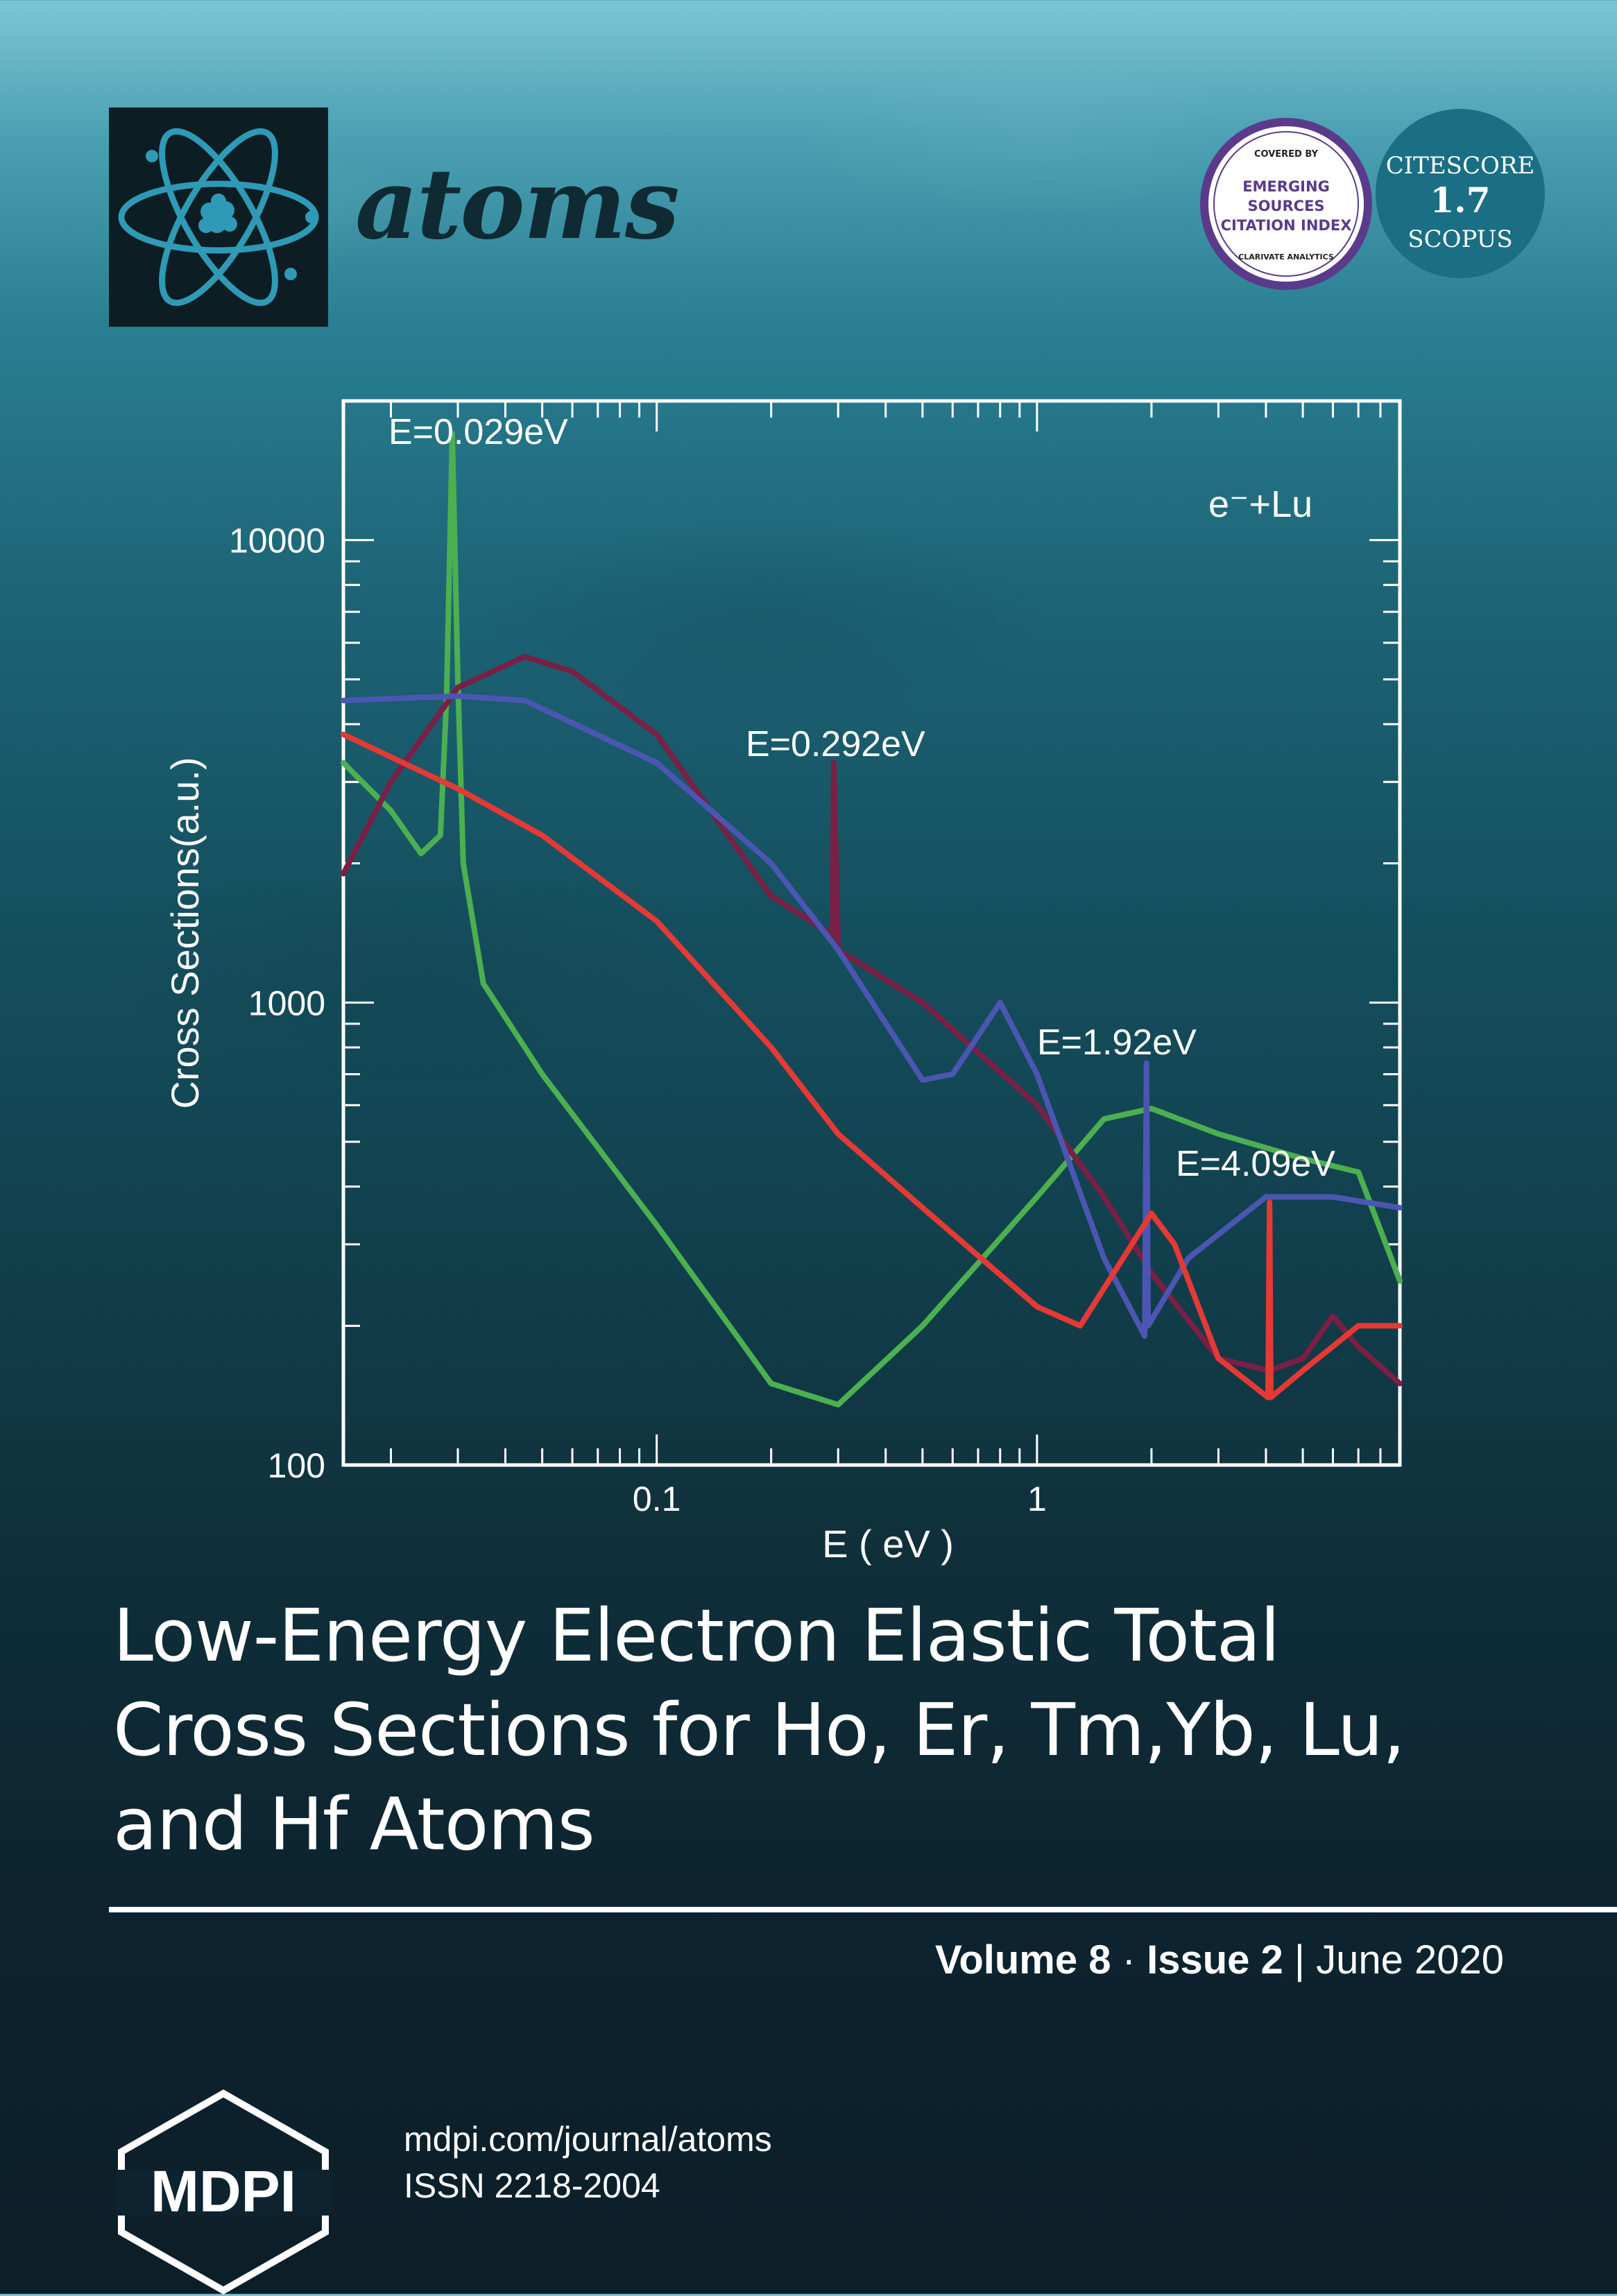 The width and height of the screenshot is (1617, 2296). What do you see at coordinates (888, 1544) in the screenshot?
I see `x-axis-label: E ( eV )` at bounding box center [888, 1544].